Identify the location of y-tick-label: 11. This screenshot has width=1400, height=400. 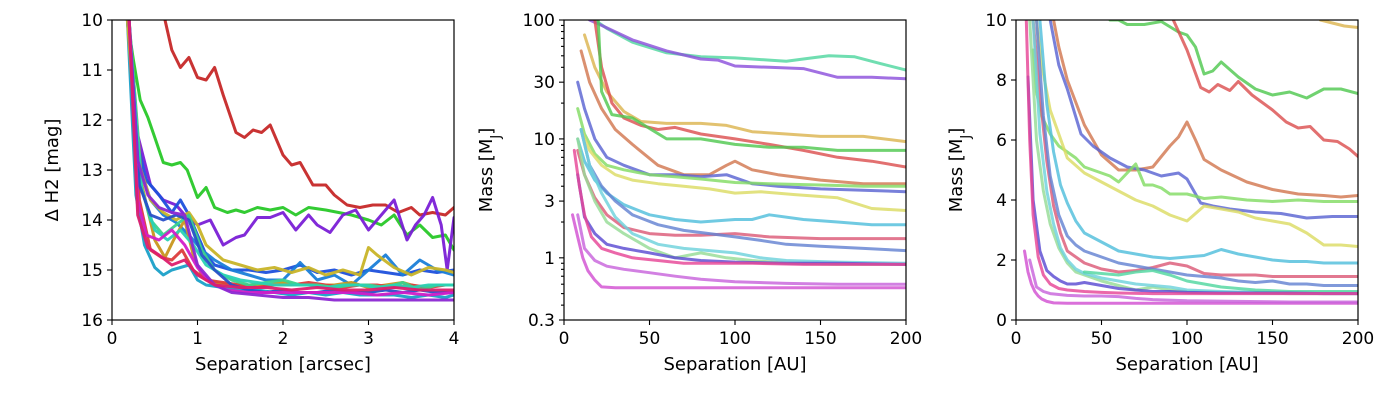
(92, 71).